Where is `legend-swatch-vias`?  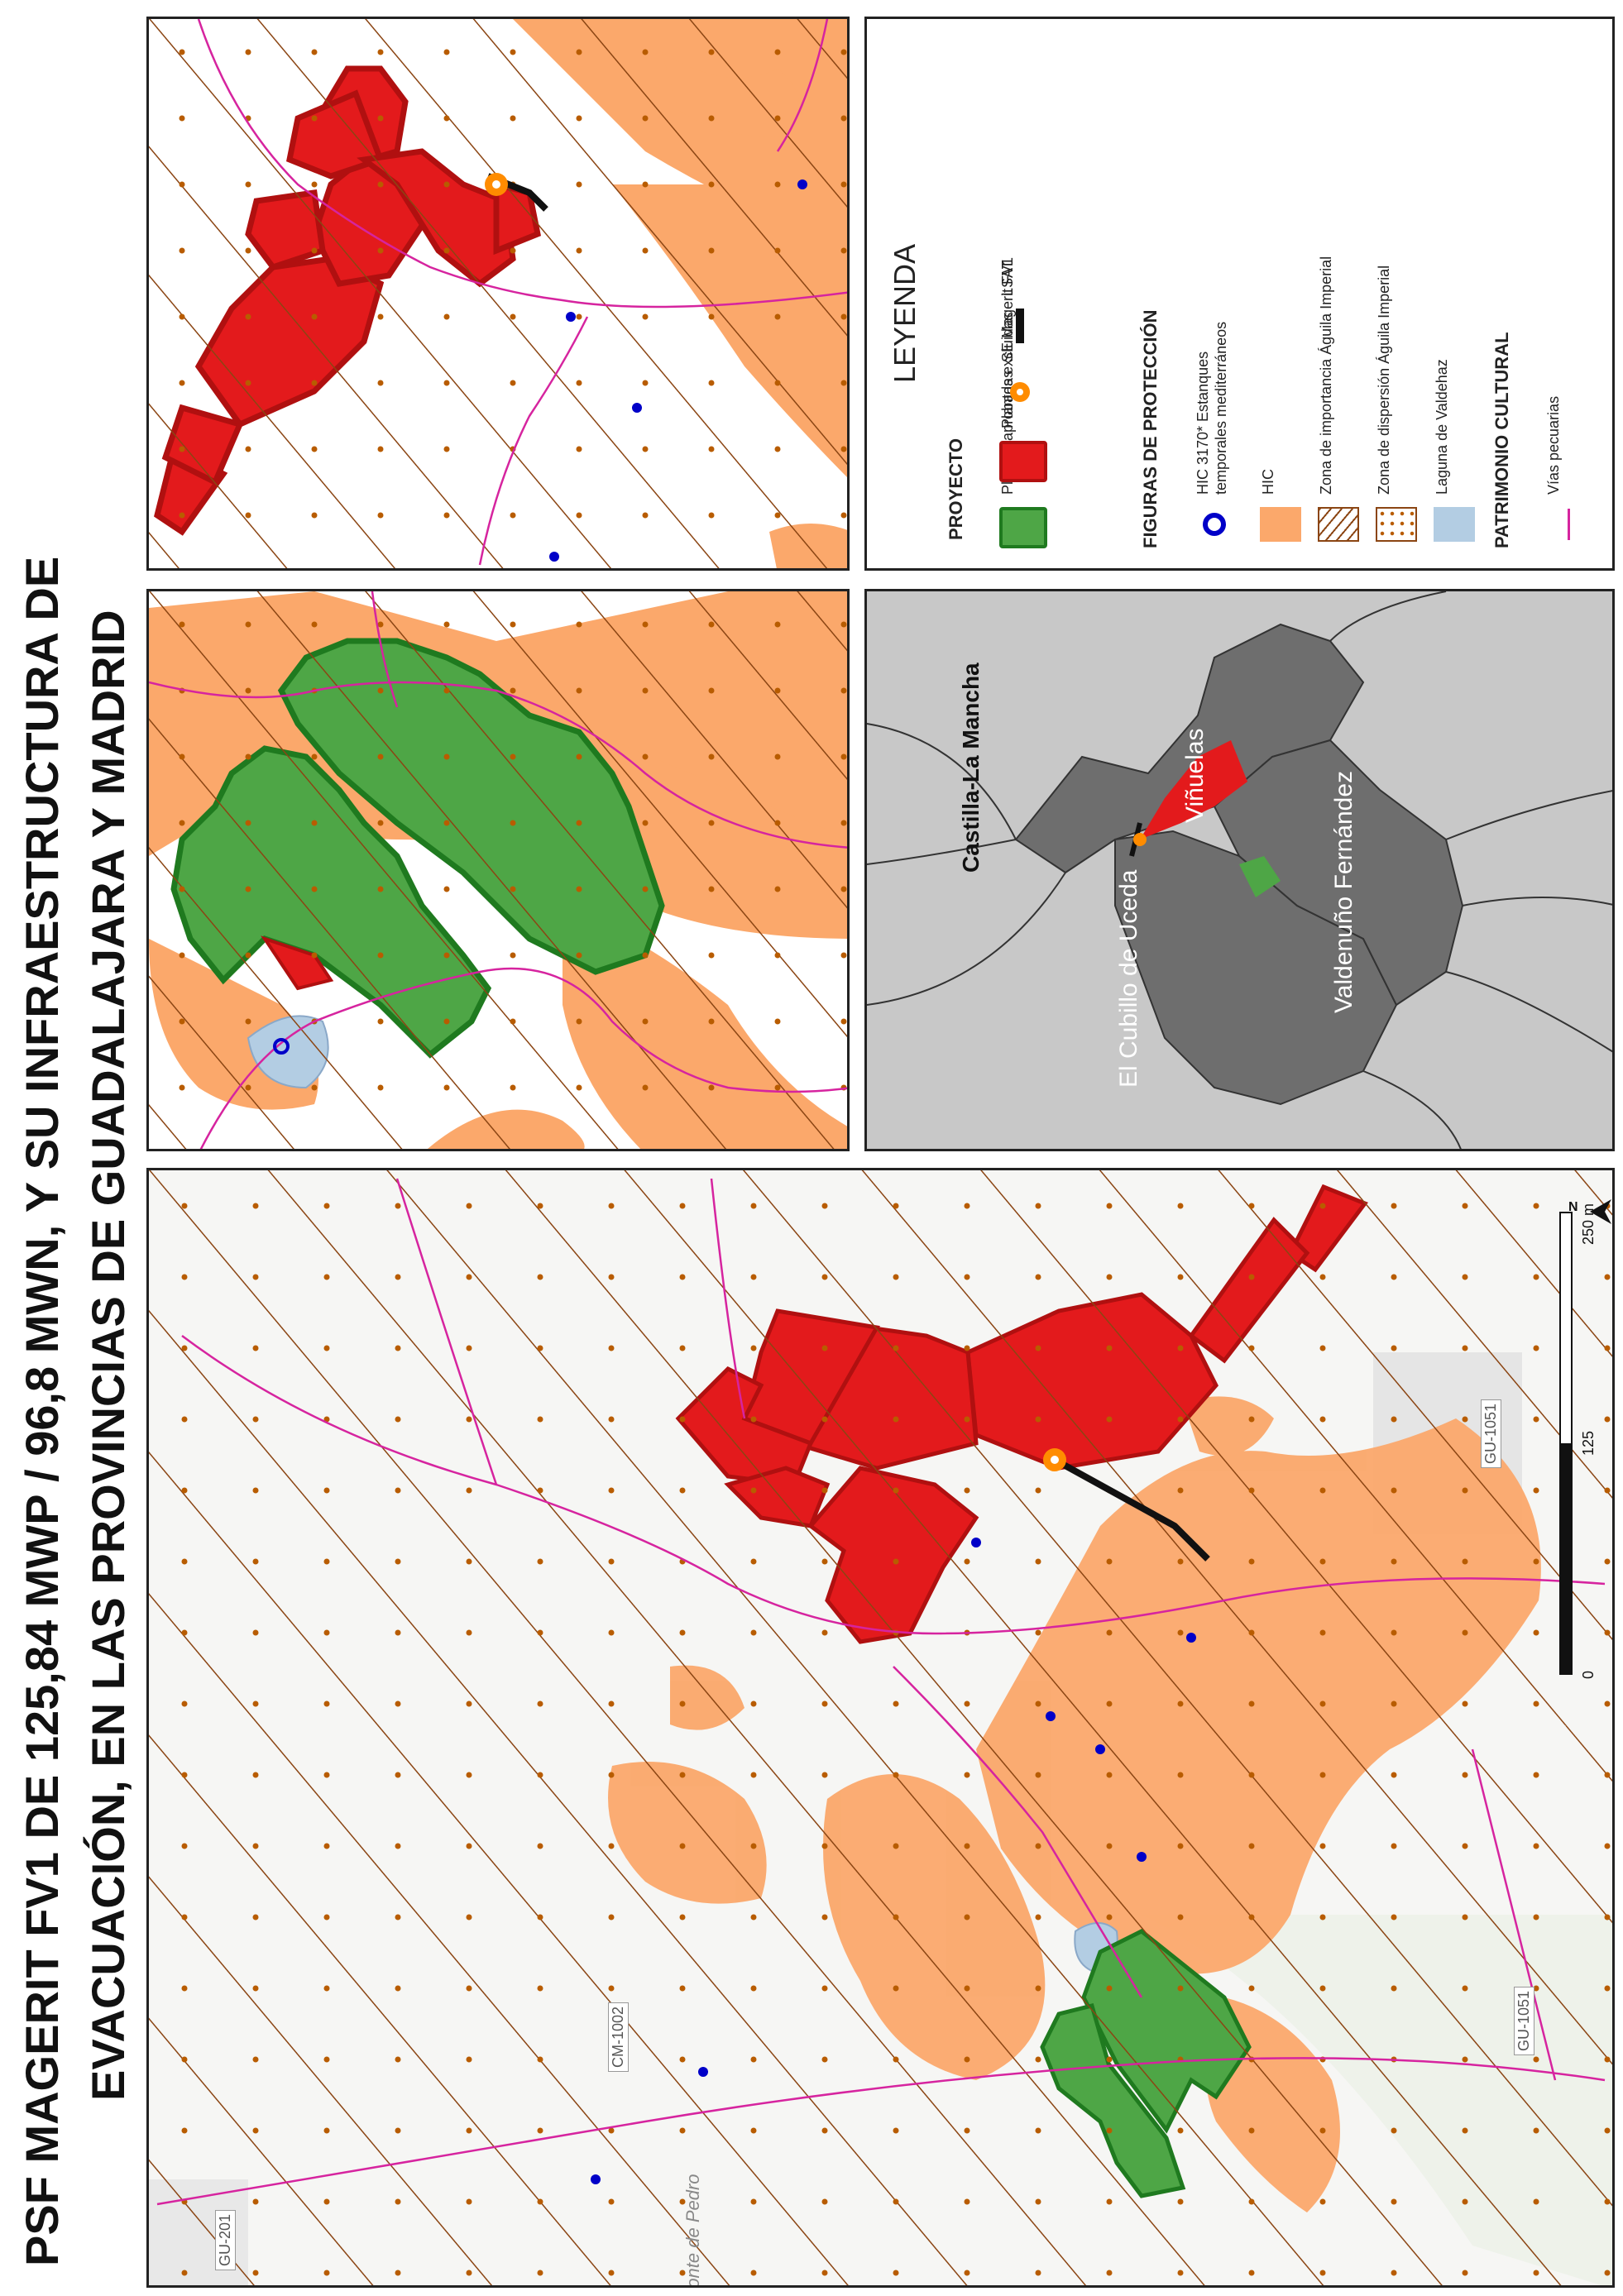 legend-swatch-vias is located at coordinates (1569, 524).